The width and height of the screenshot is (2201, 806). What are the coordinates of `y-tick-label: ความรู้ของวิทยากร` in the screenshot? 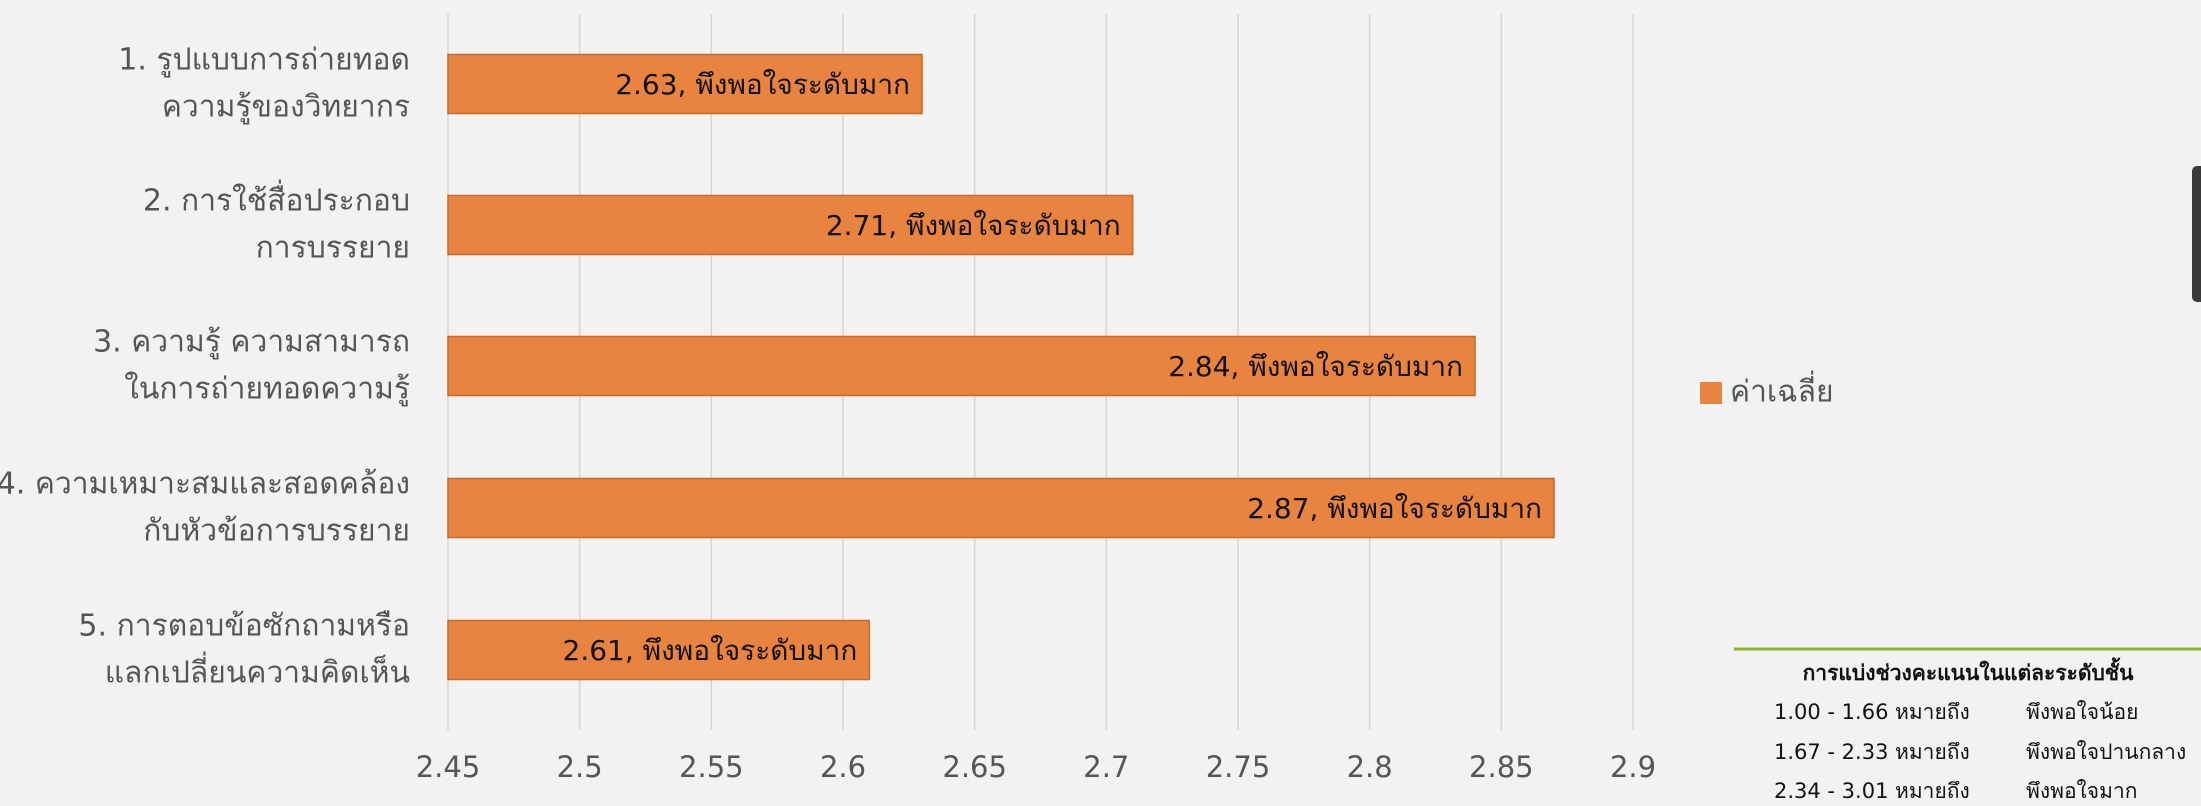 It's located at (286, 107).